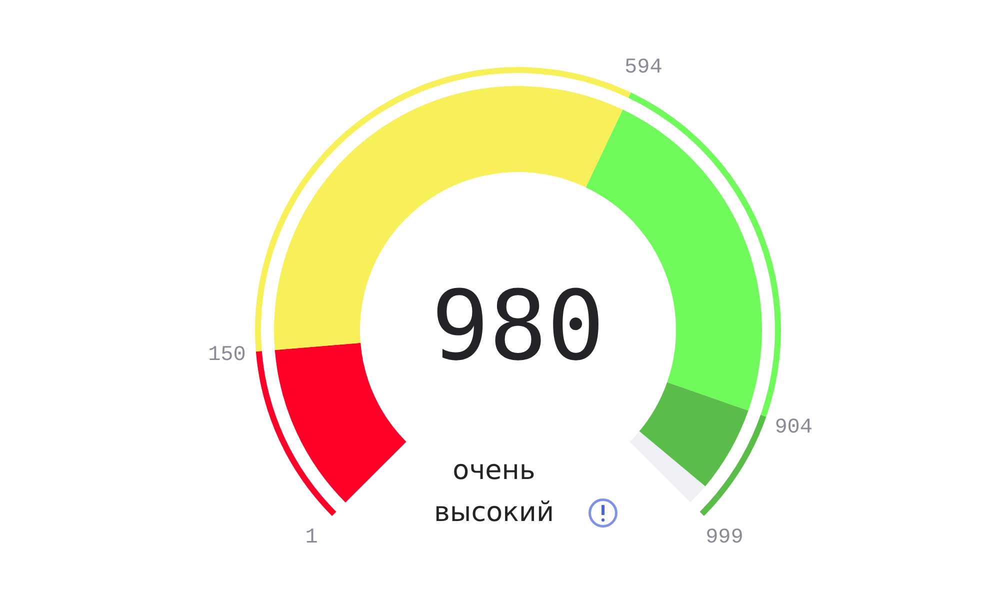 Image resolution: width=1000 pixels, height=600 pixels. What do you see at coordinates (643, 68) in the screenshot?
I see `text: 594` at bounding box center [643, 68].